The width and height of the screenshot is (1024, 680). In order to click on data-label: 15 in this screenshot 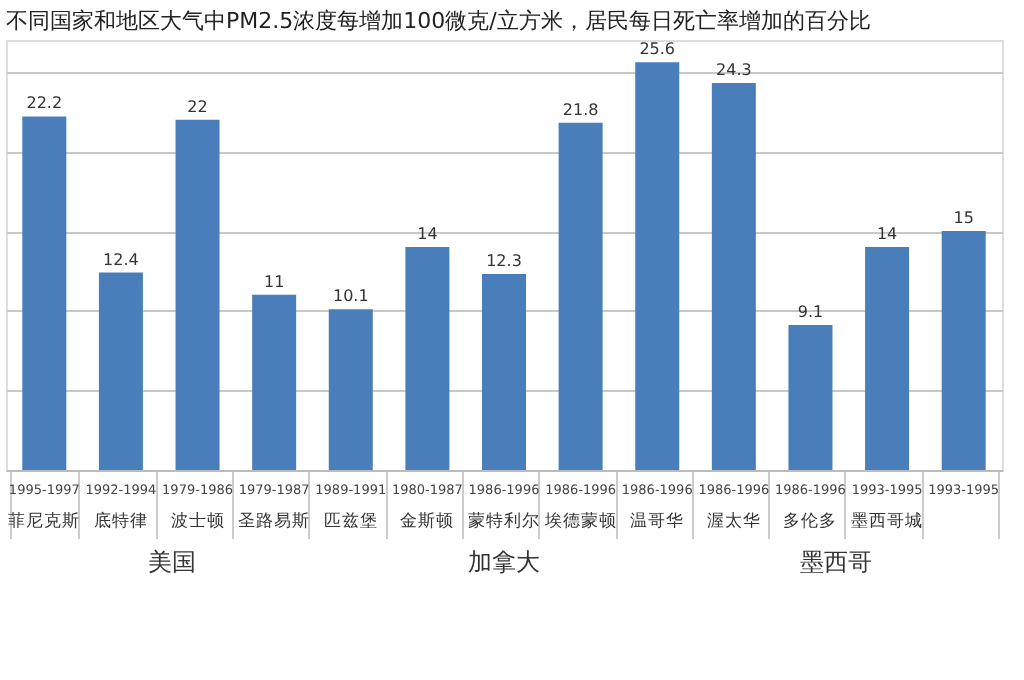, I will do `click(963, 218)`.